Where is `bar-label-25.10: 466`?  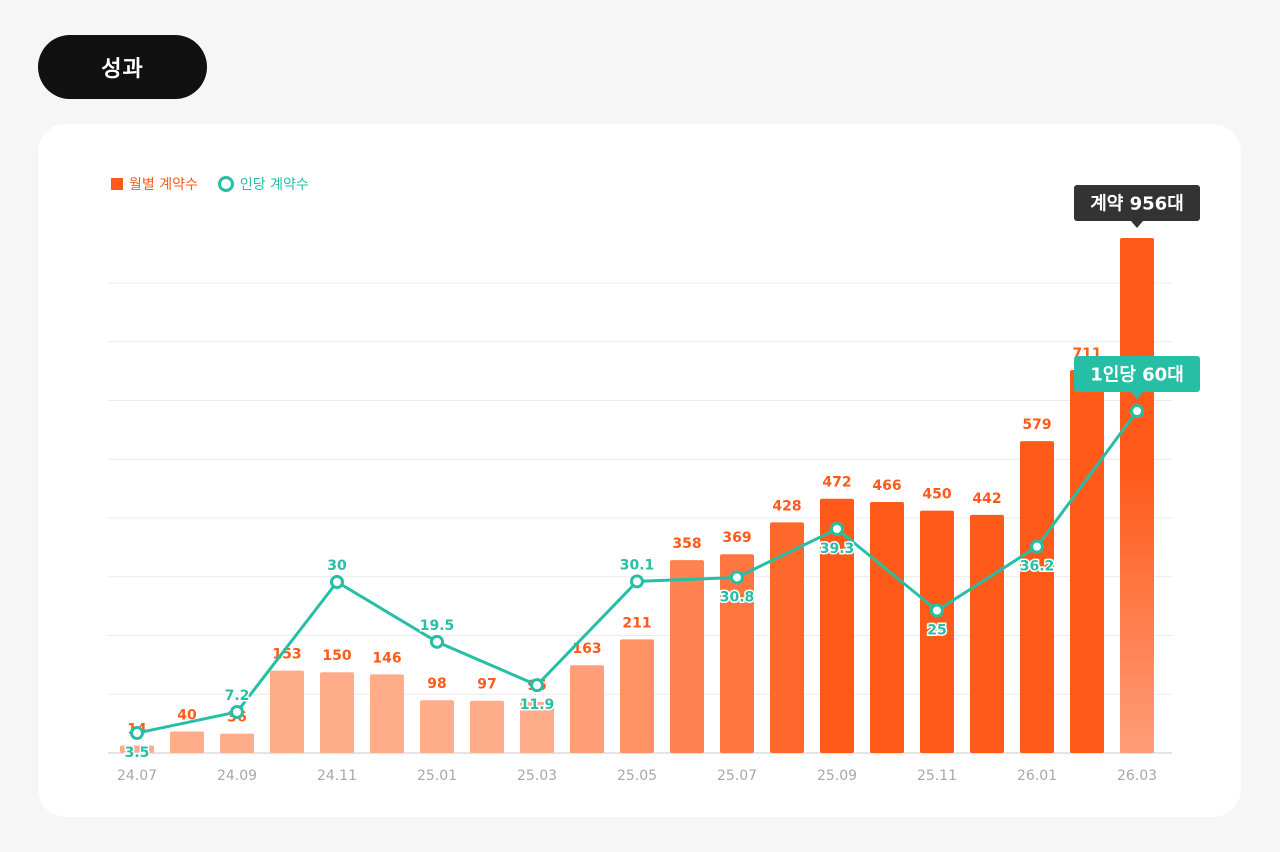 bar-label-25.10: 466 is located at coordinates (886, 486).